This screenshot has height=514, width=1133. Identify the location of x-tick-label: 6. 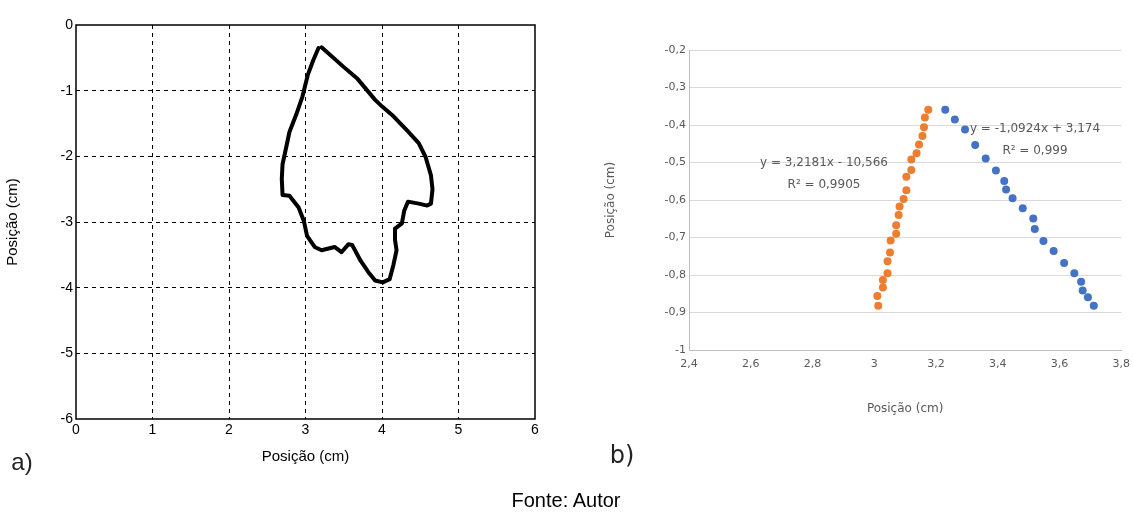
(535, 429).